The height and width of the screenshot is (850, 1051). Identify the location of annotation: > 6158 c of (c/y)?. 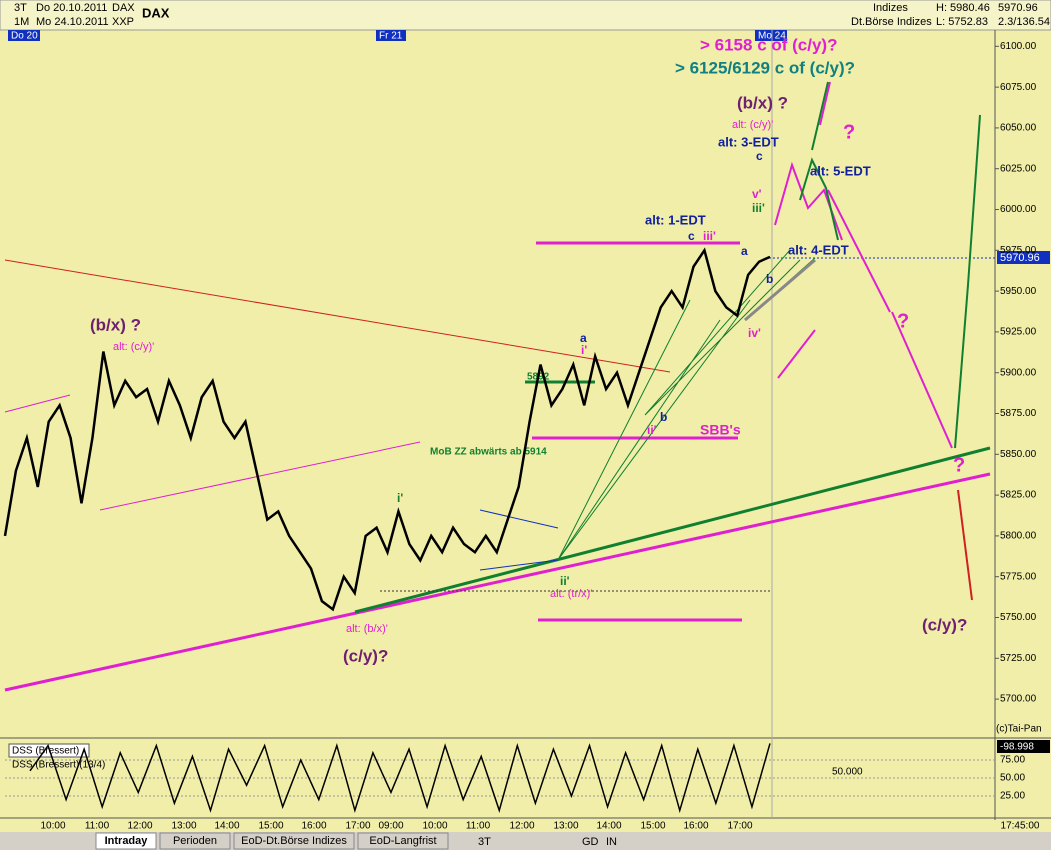
(768, 44).